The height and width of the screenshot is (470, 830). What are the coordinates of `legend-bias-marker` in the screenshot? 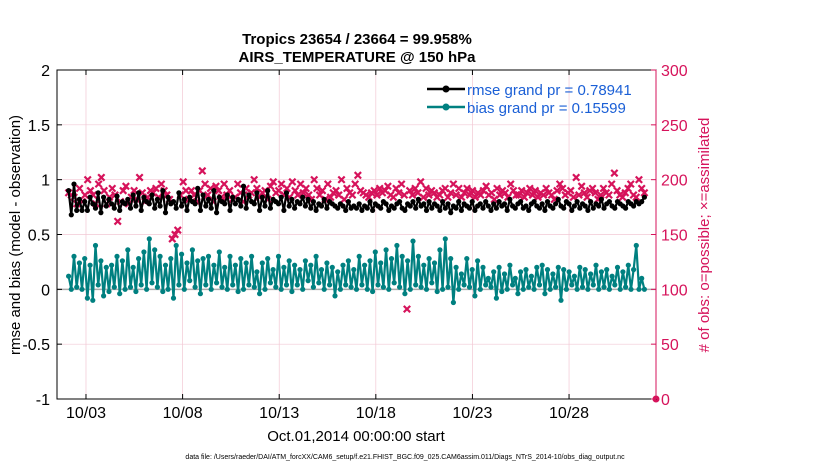 It's located at (446, 107).